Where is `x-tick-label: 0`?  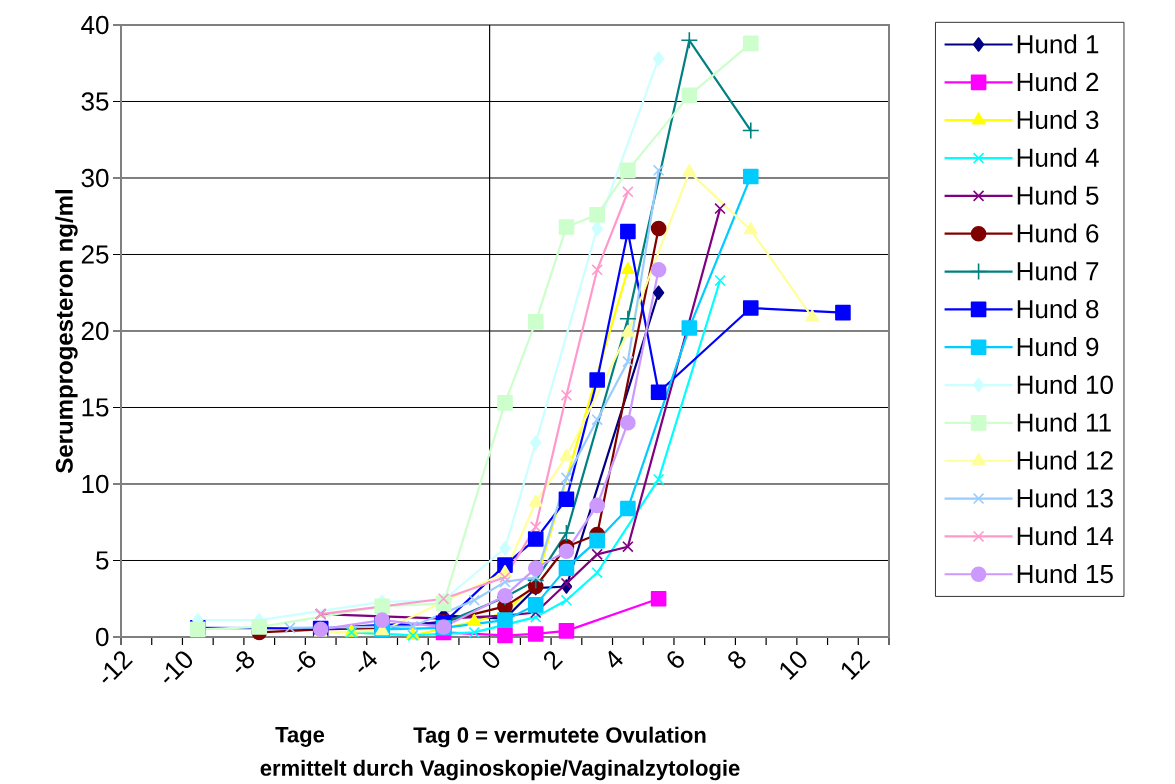 x-tick-label: 0 is located at coordinates (491, 660).